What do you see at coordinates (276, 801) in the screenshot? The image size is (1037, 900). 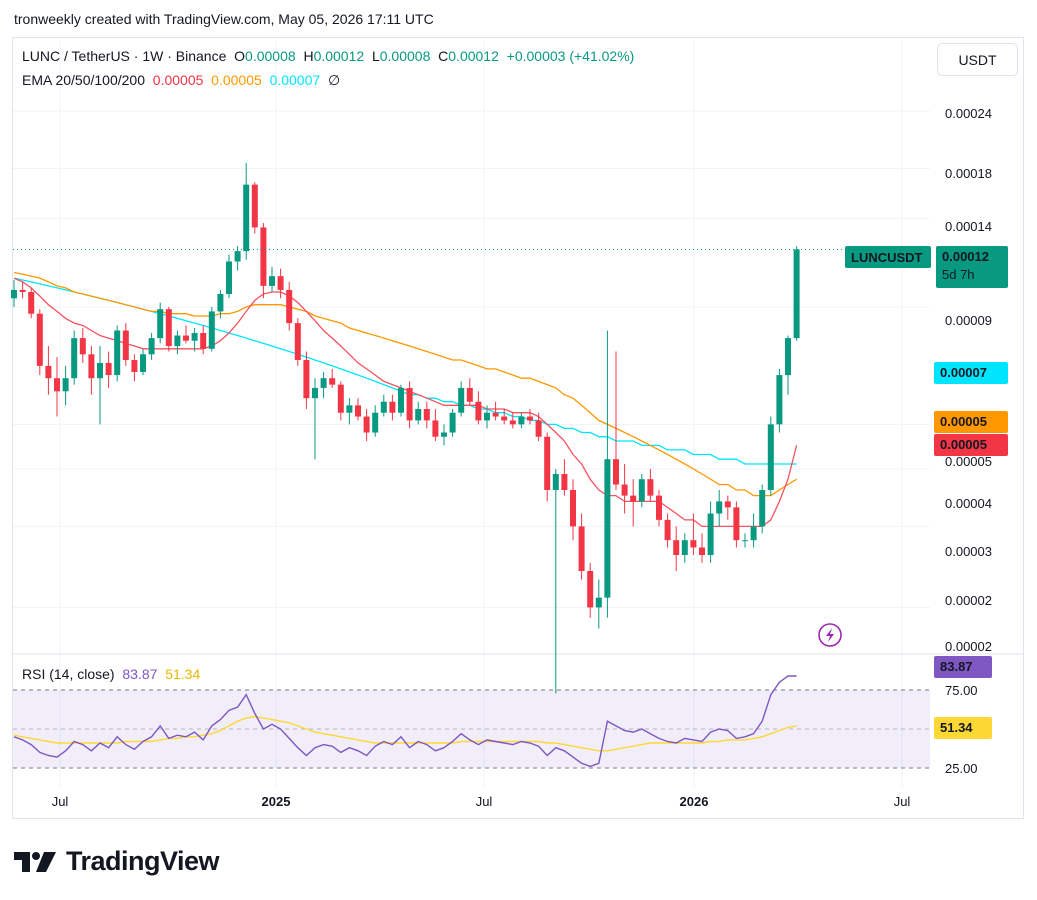 I see `time-axis-label: 2025` at bounding box center [276, 801].